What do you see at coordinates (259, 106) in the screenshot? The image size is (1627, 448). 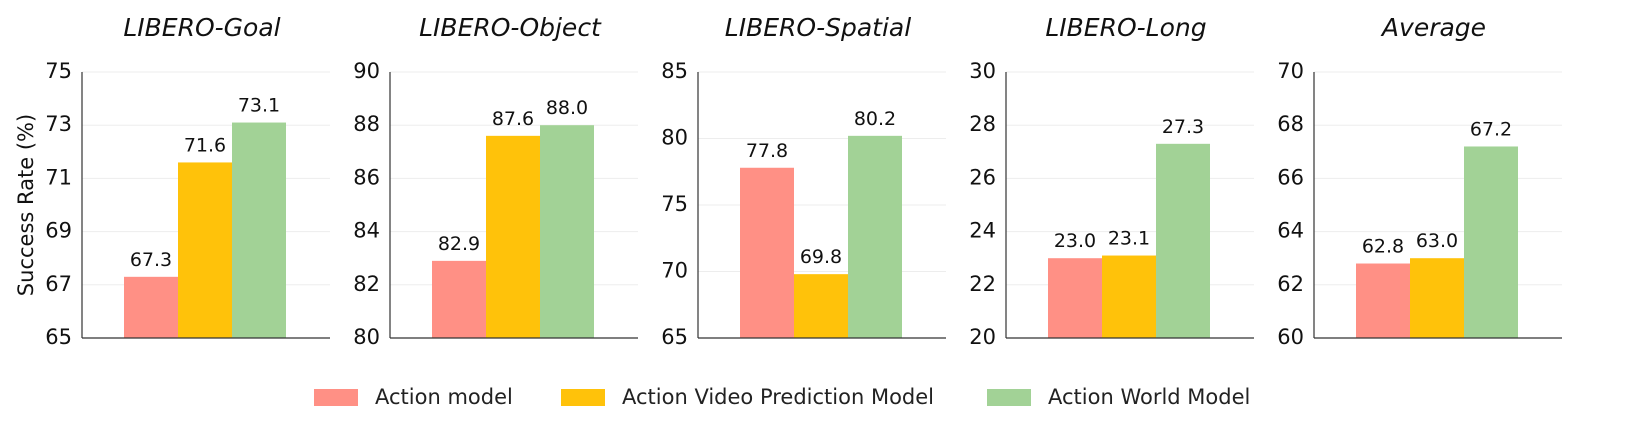 I see `data-label: 73.1` at bounding box center [259, 106].